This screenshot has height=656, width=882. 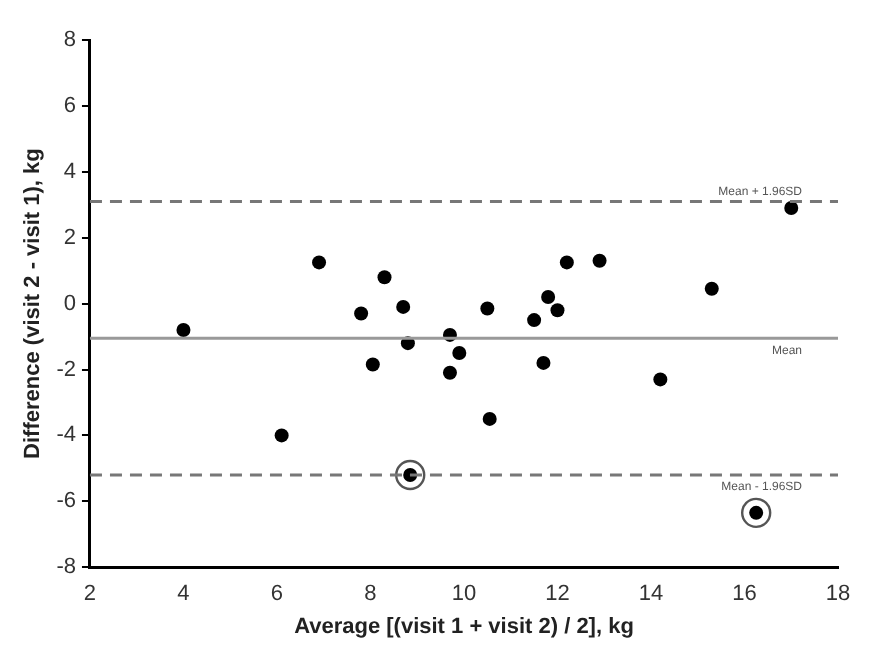 What do you see at coordinates (744, 594) in the screenshot?
I see `x-tick-label: 16` at bounding box center [744, 594].